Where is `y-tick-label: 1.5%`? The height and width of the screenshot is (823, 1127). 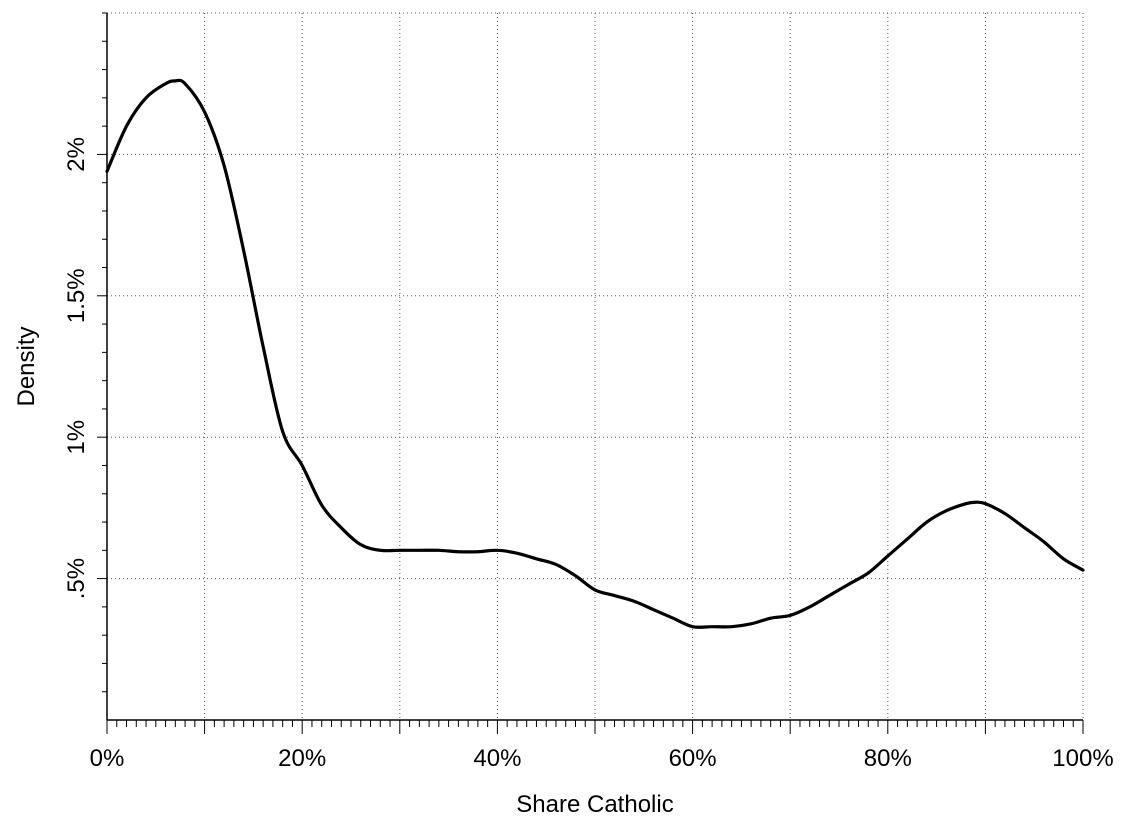 y-tick-label: 1.5% is located at coordinates (76, 295).